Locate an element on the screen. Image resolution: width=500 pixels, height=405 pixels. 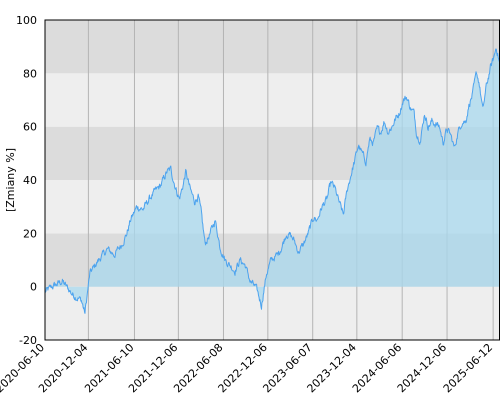
x-tick-label-10: 2025-06-12 is located at coordinates (468, 368).